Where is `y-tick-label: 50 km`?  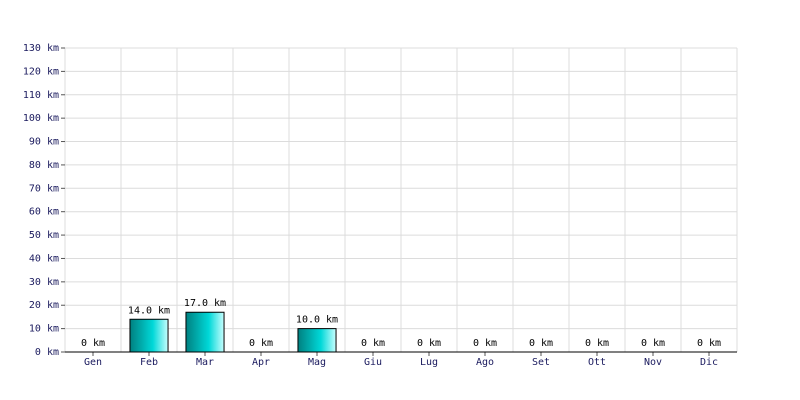 y-tick-label: 50 km is located at coordinates (44, 235).